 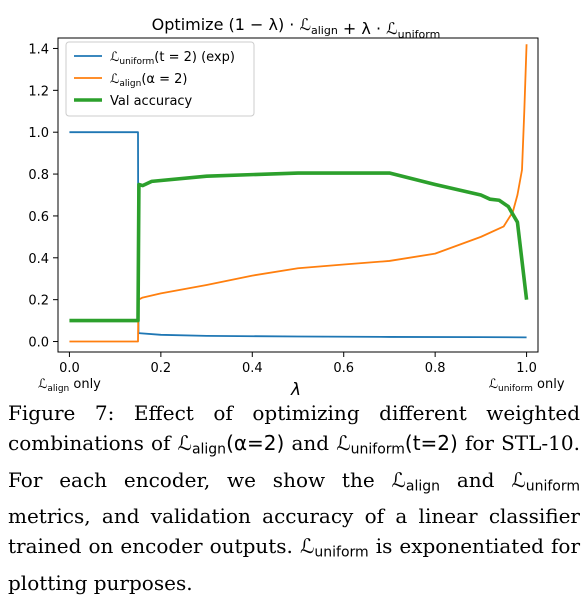 I want to click on uniform-loss-symbol: ℒuniform(t=2), so click(x=397, y=444).